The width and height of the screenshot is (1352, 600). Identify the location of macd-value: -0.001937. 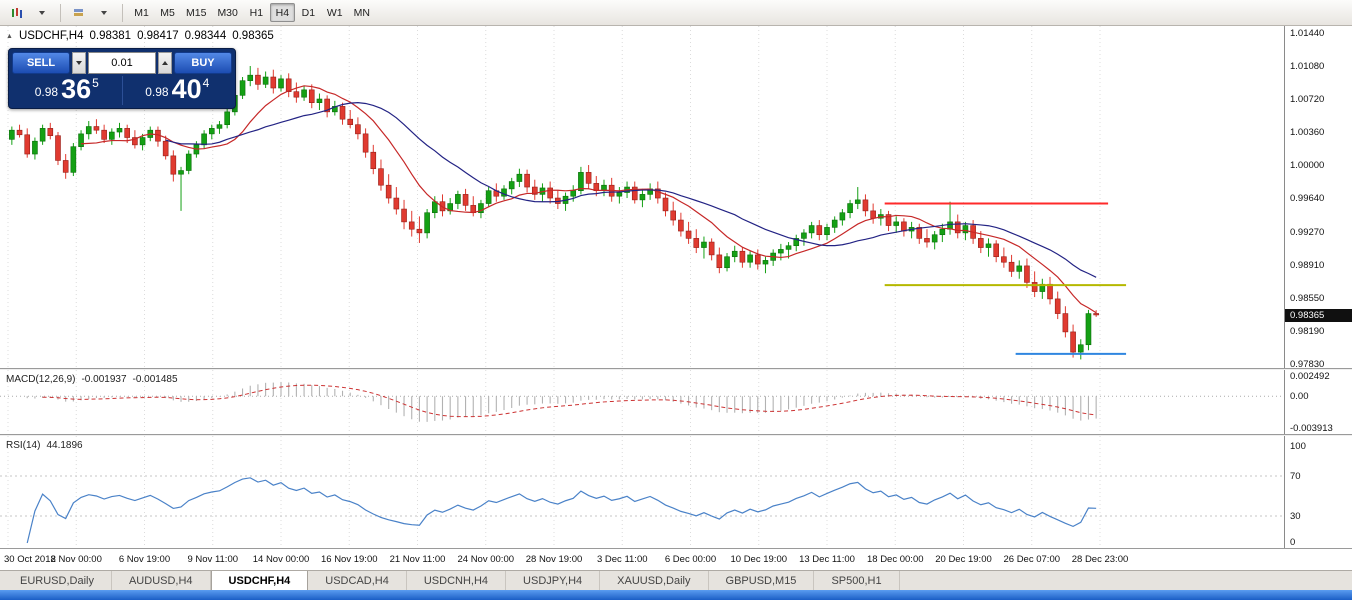
(104, 379).